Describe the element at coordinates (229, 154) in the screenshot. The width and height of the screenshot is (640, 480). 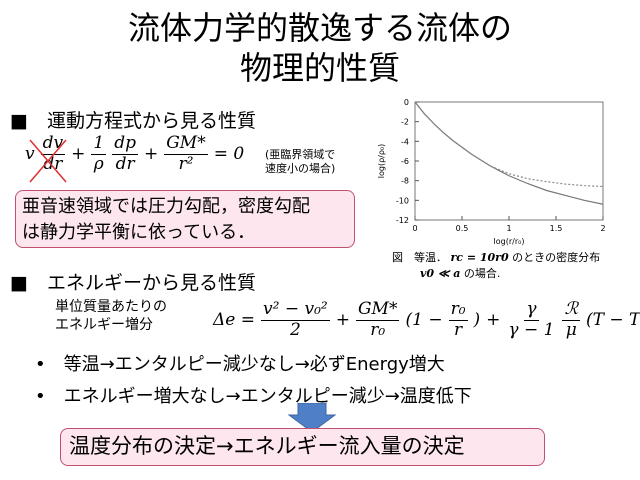
I see `math-token: = 0` at that location.